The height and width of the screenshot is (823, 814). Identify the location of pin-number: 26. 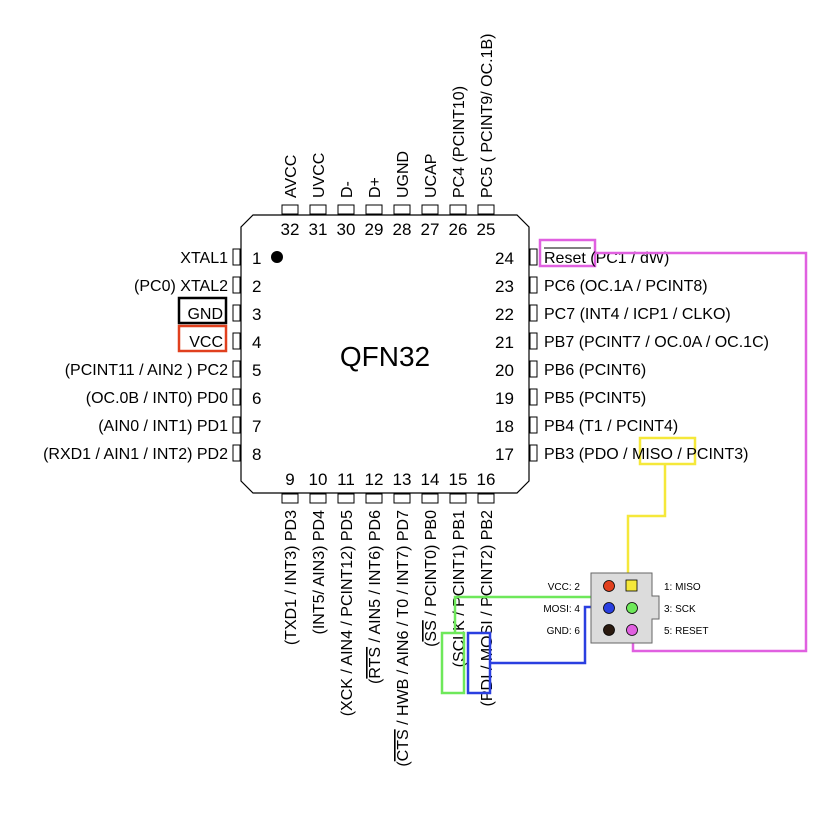
(458, 229).